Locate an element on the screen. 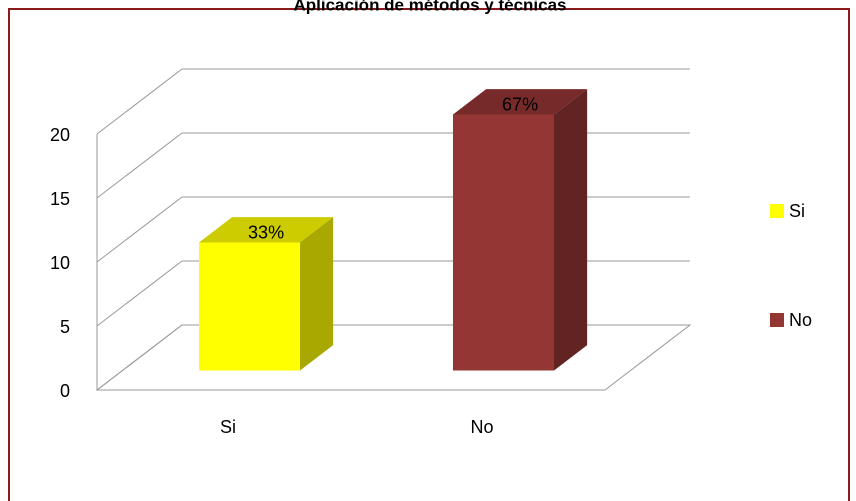  legend-label: No is located at coordinates (800, 320).